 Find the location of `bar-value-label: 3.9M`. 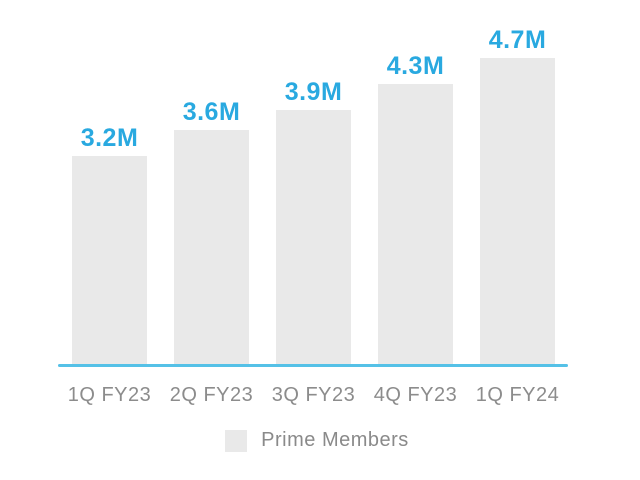

bar-value-label: 3.9M is located at coordinates (313, 92).